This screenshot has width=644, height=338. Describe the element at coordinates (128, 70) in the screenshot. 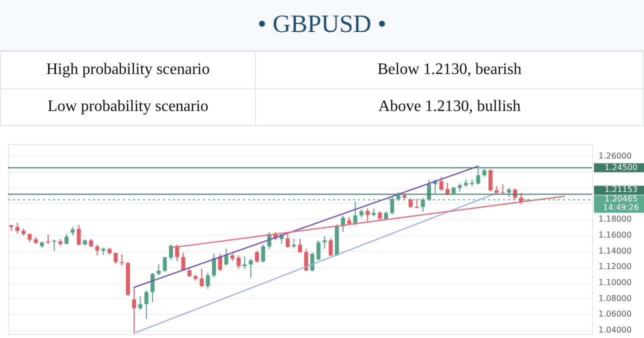

I see `text: High probability scenario` at that location.